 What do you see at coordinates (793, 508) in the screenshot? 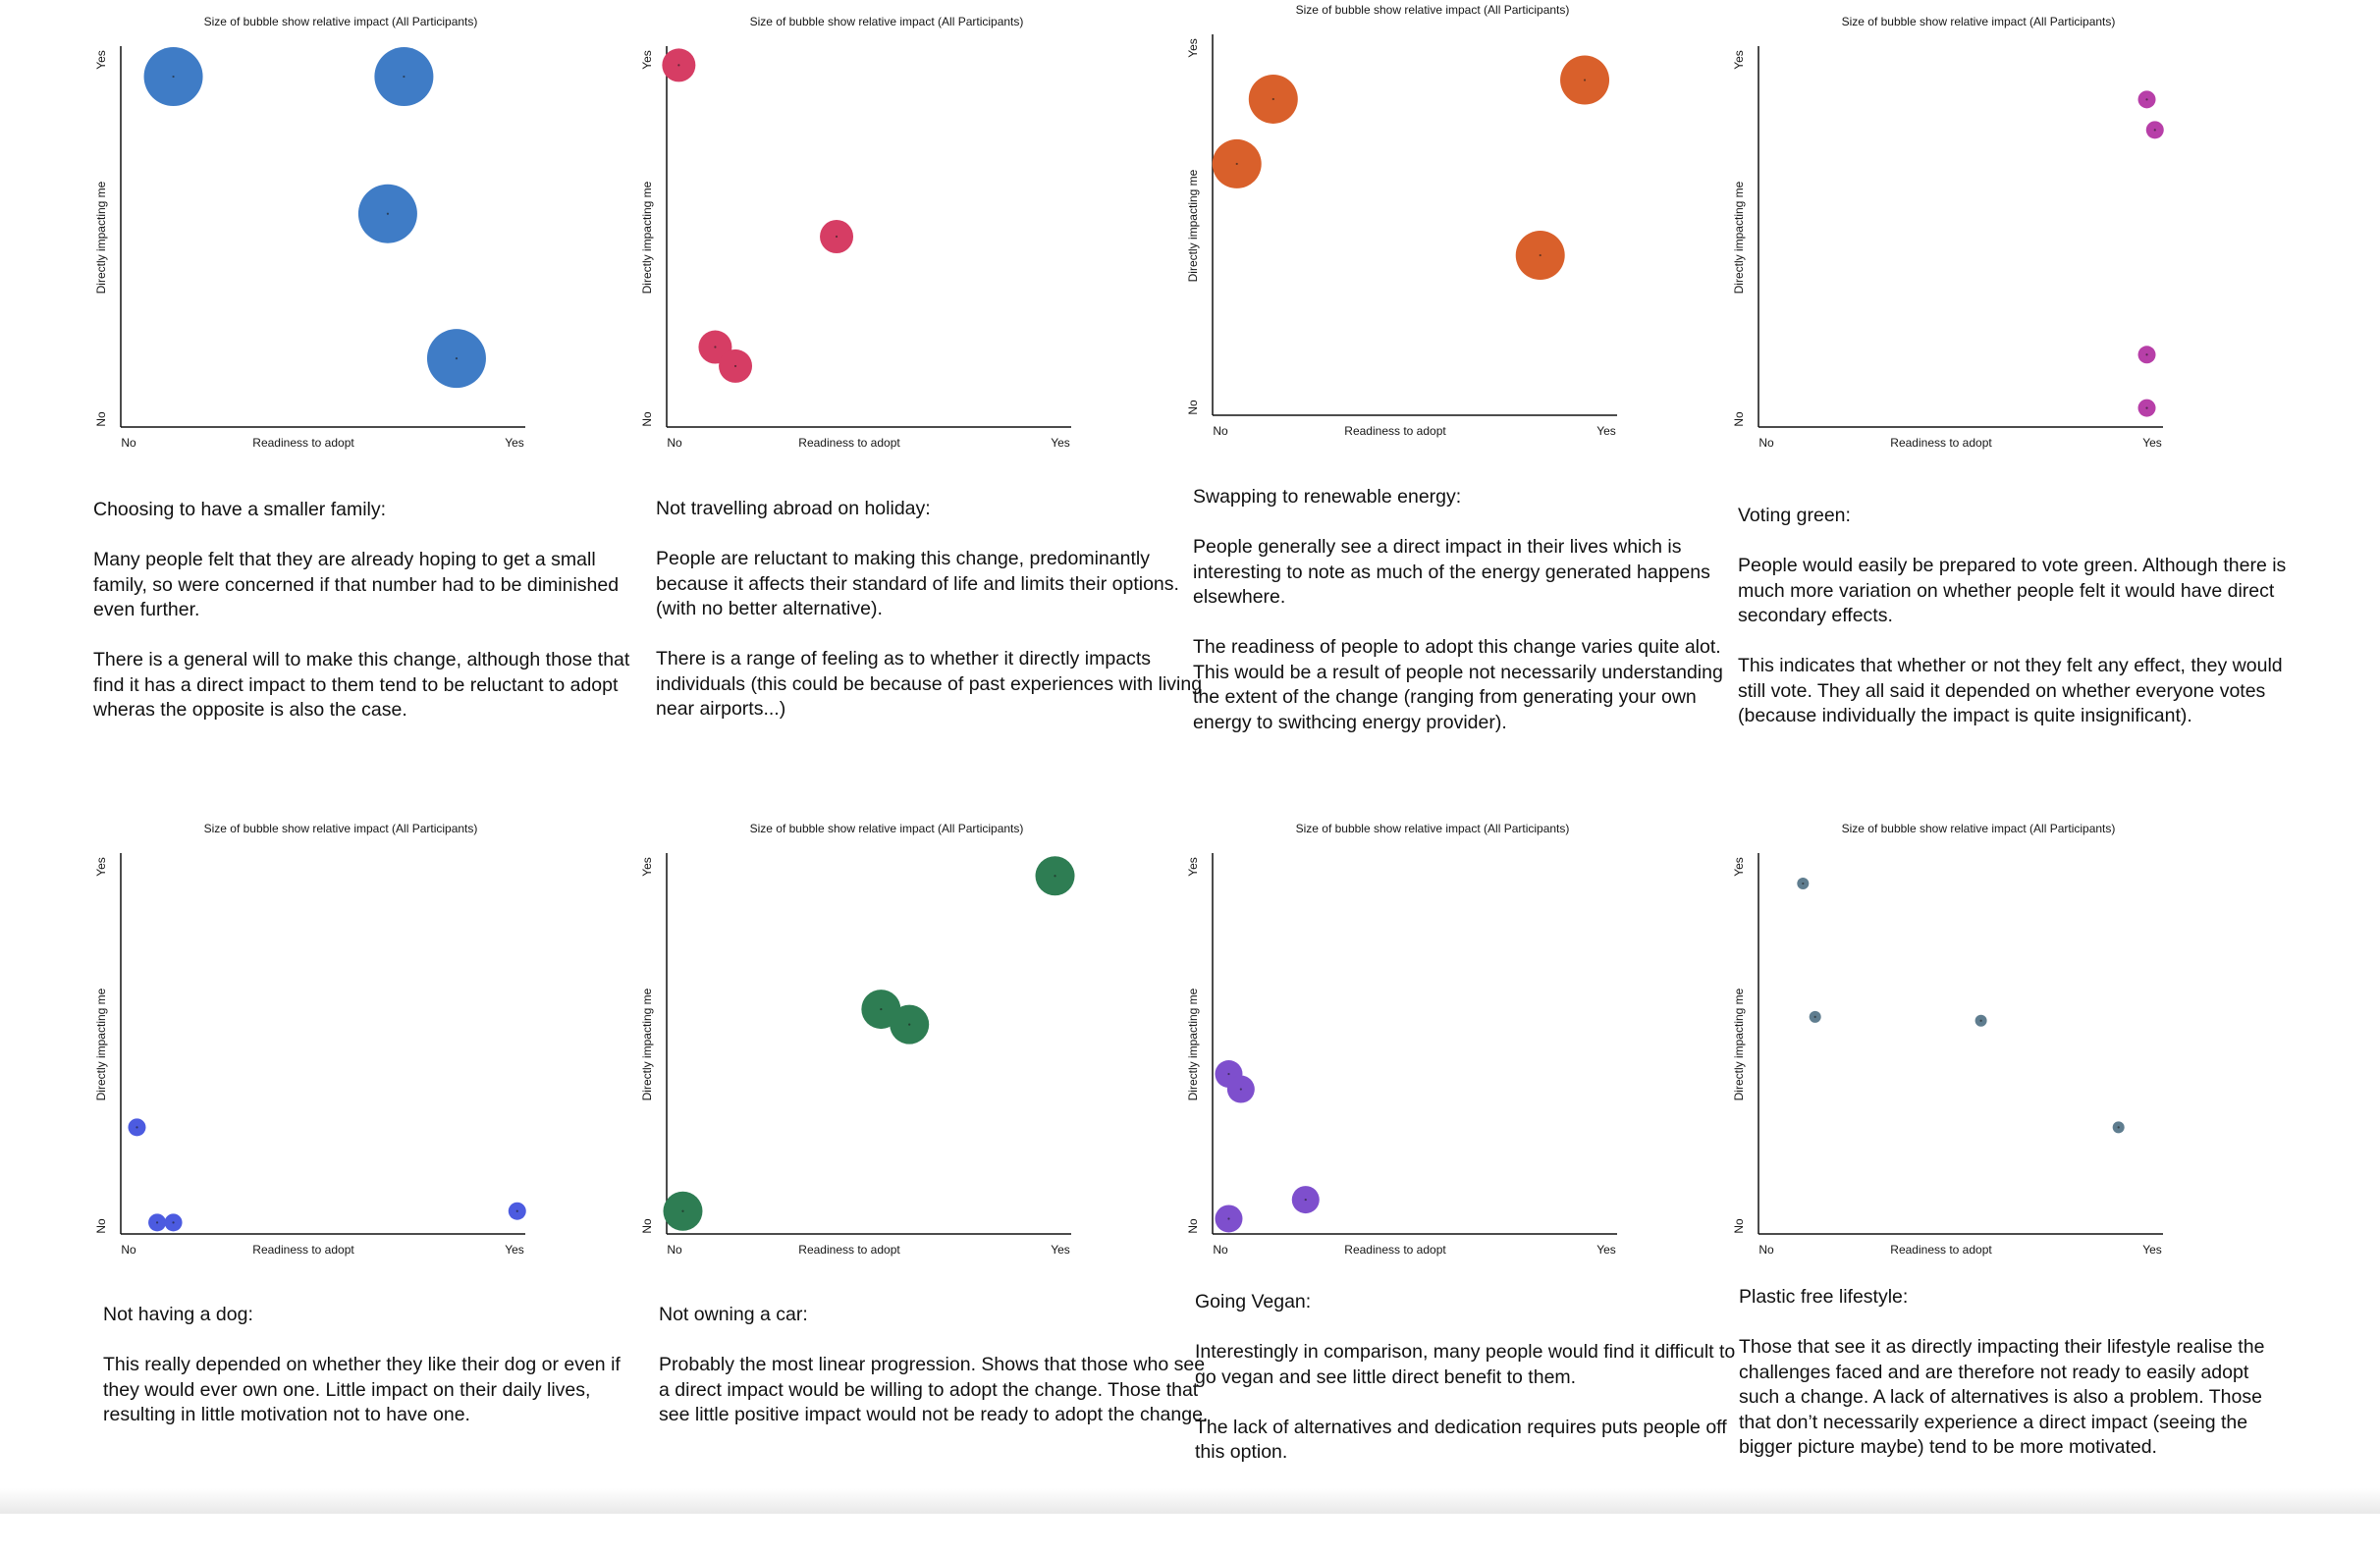
I see `description-heading: Not travelling abroad on holiday:` at bounding box center [793, 508].